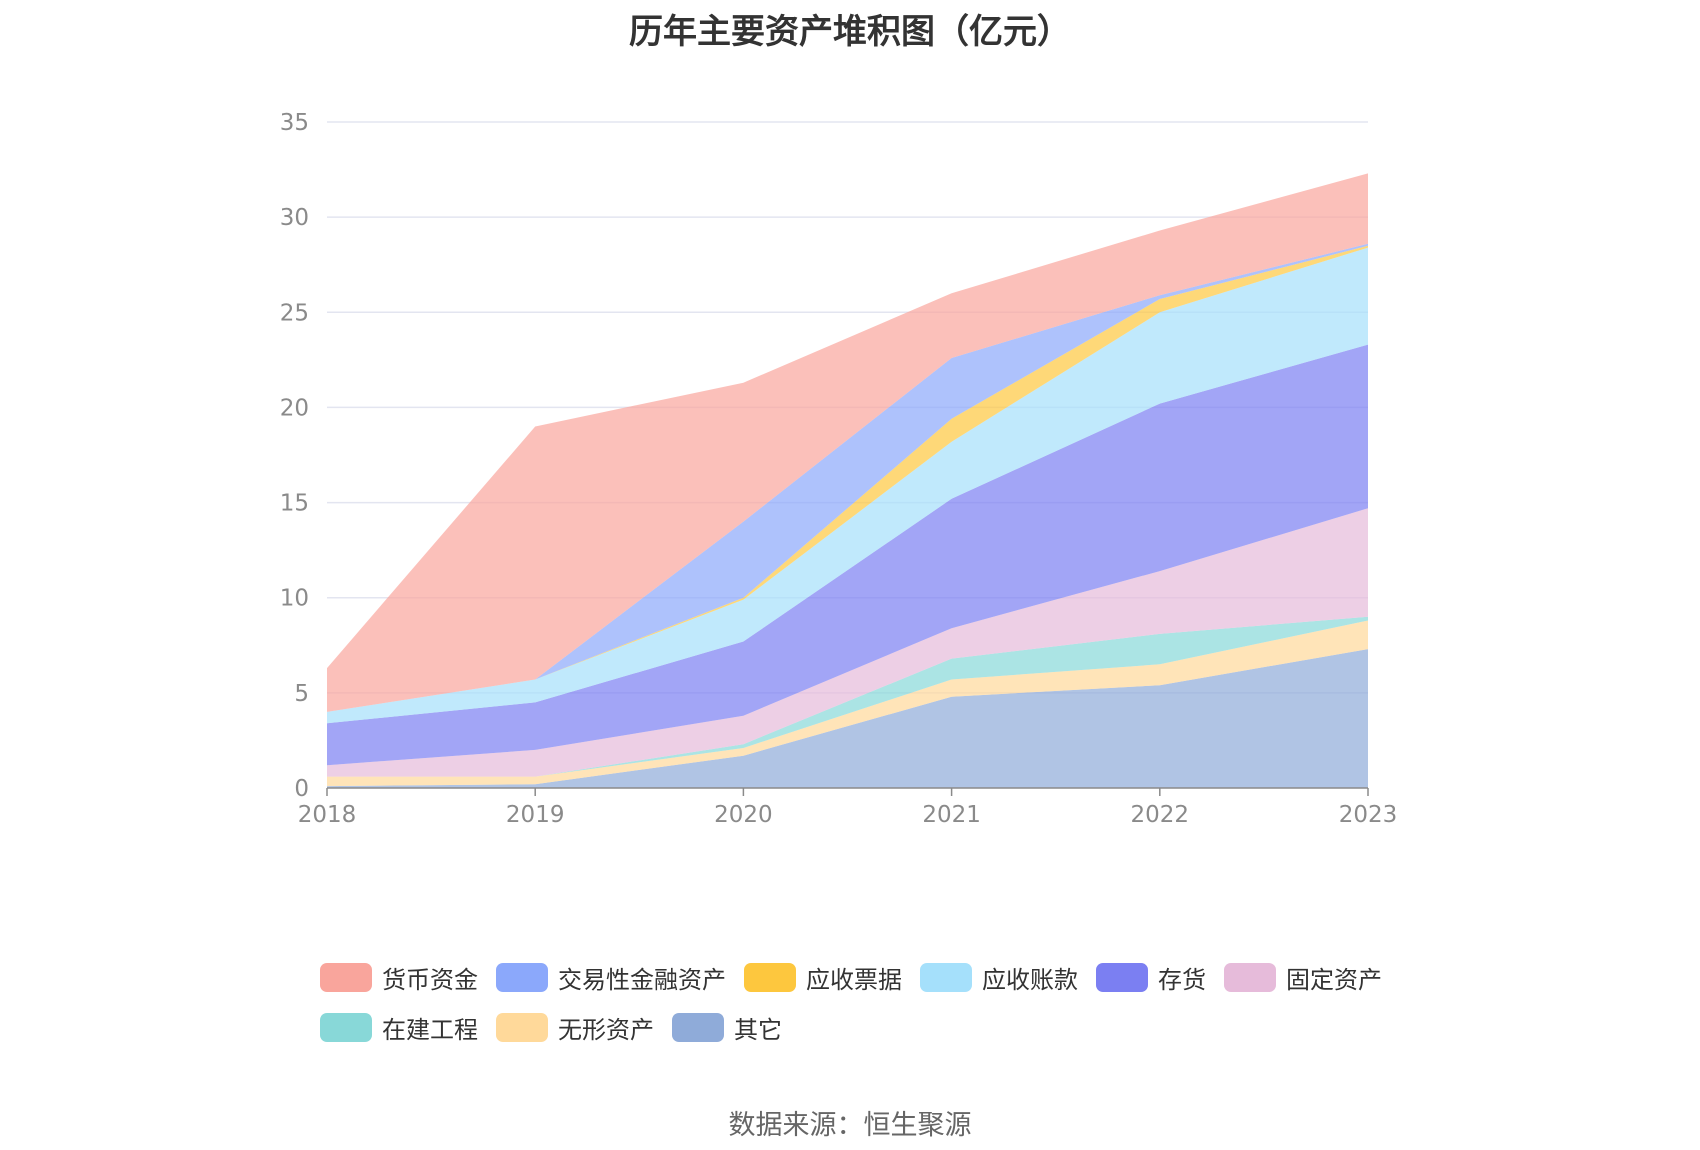 The image size is (1700, 1150). I want to click on x-tick-label-2020: 2020, so click(743, 815).